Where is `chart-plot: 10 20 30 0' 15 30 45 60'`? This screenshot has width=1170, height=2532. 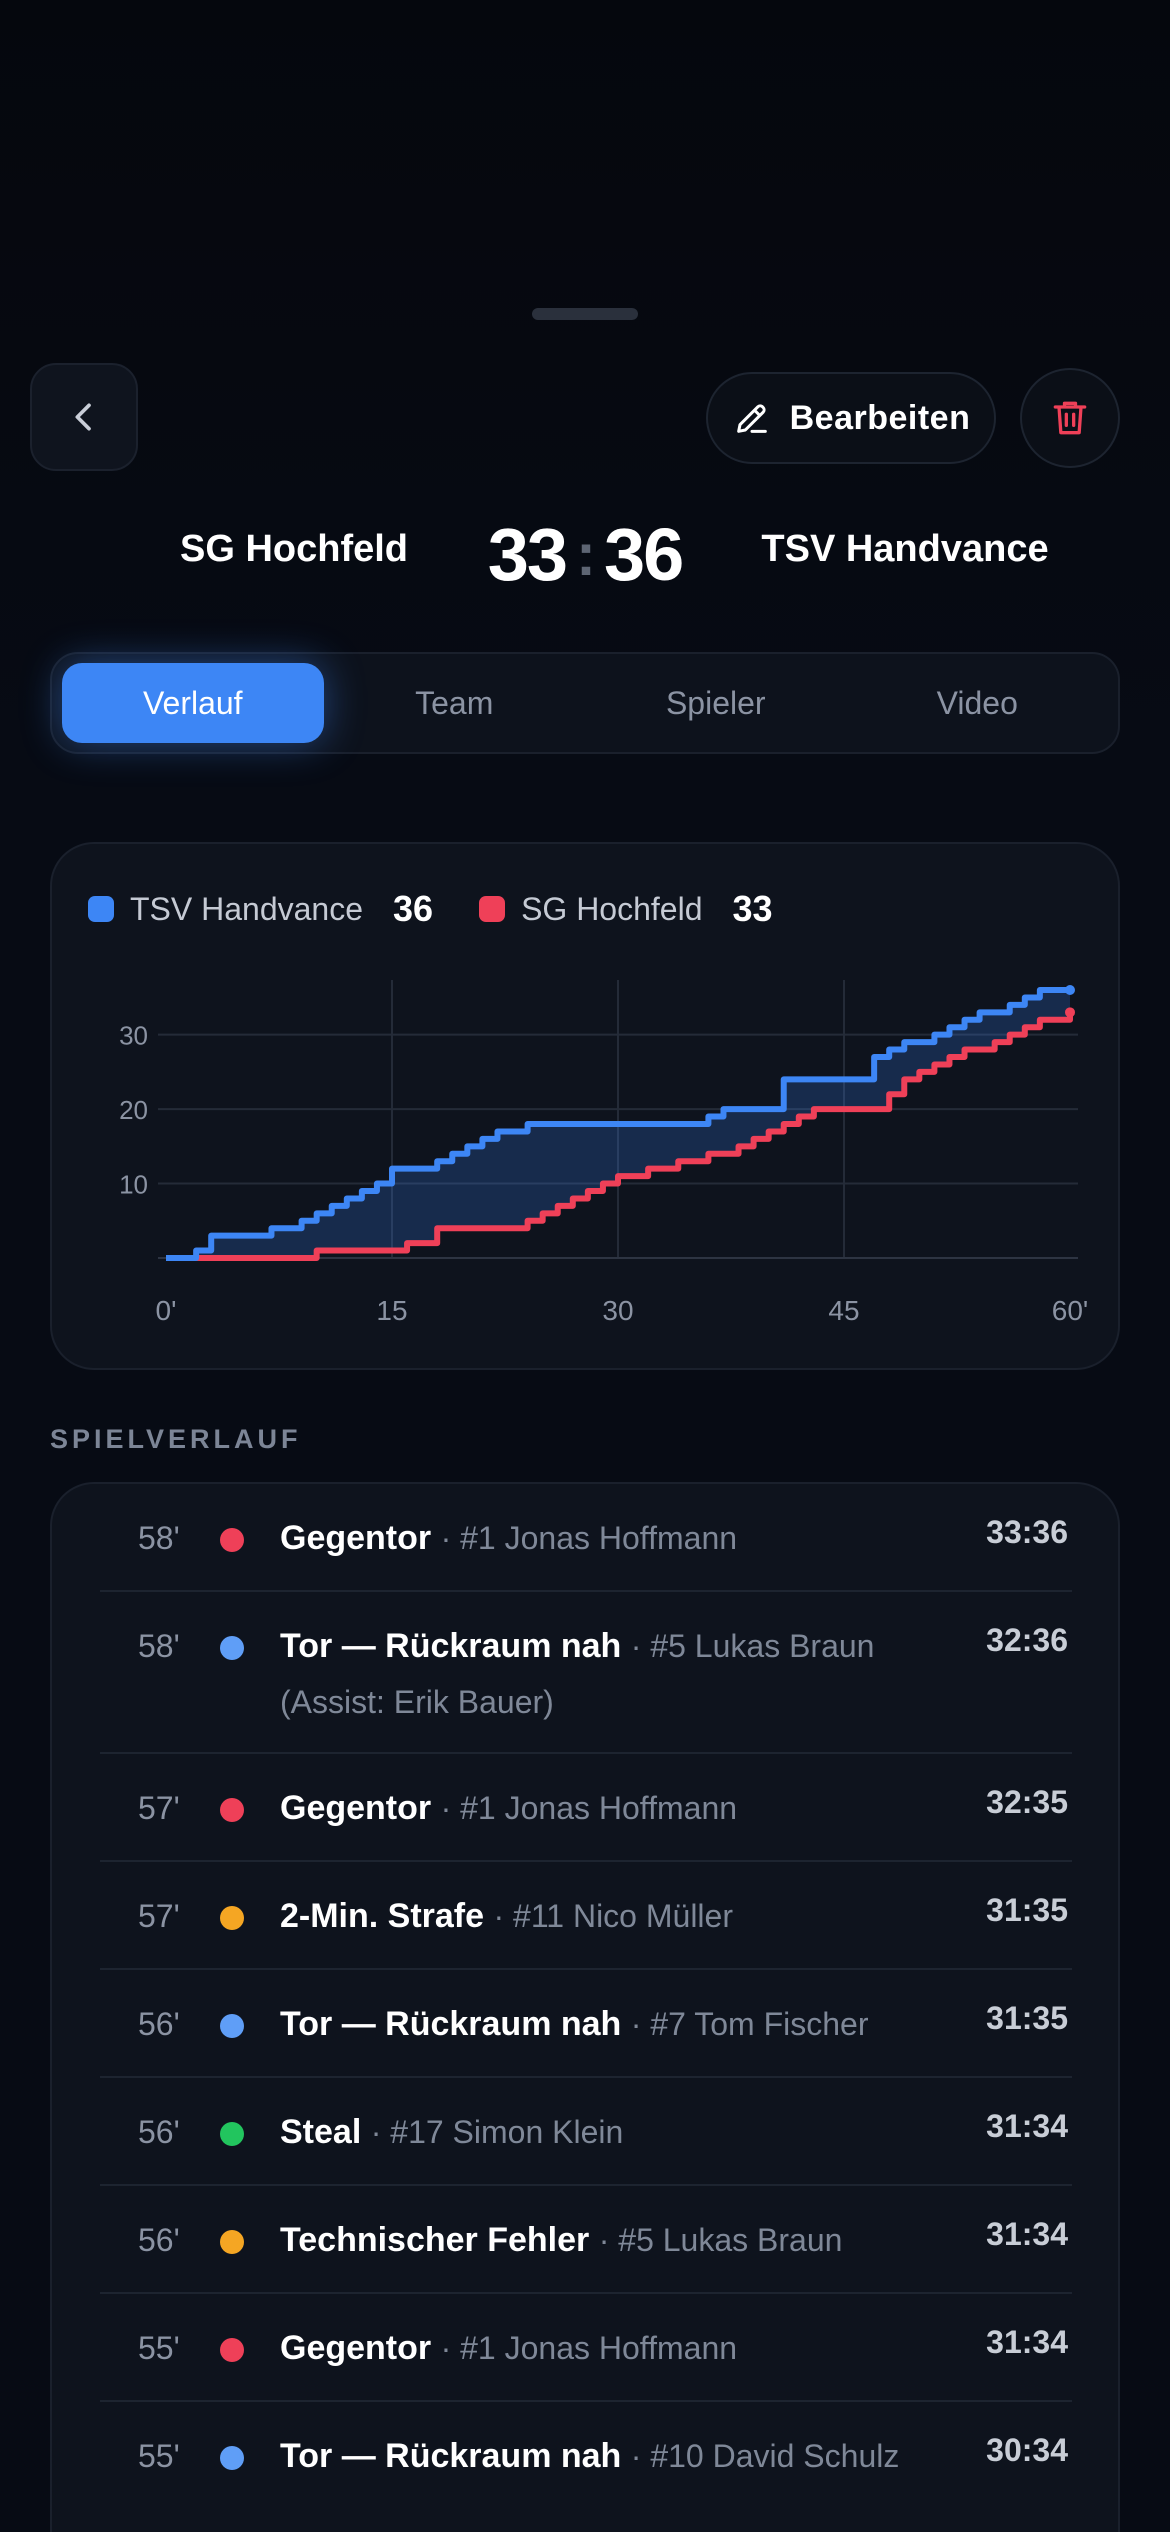
chart-plot: 10 20 30 0' 15 30 45 60' is located at coordinates (603, 1153).